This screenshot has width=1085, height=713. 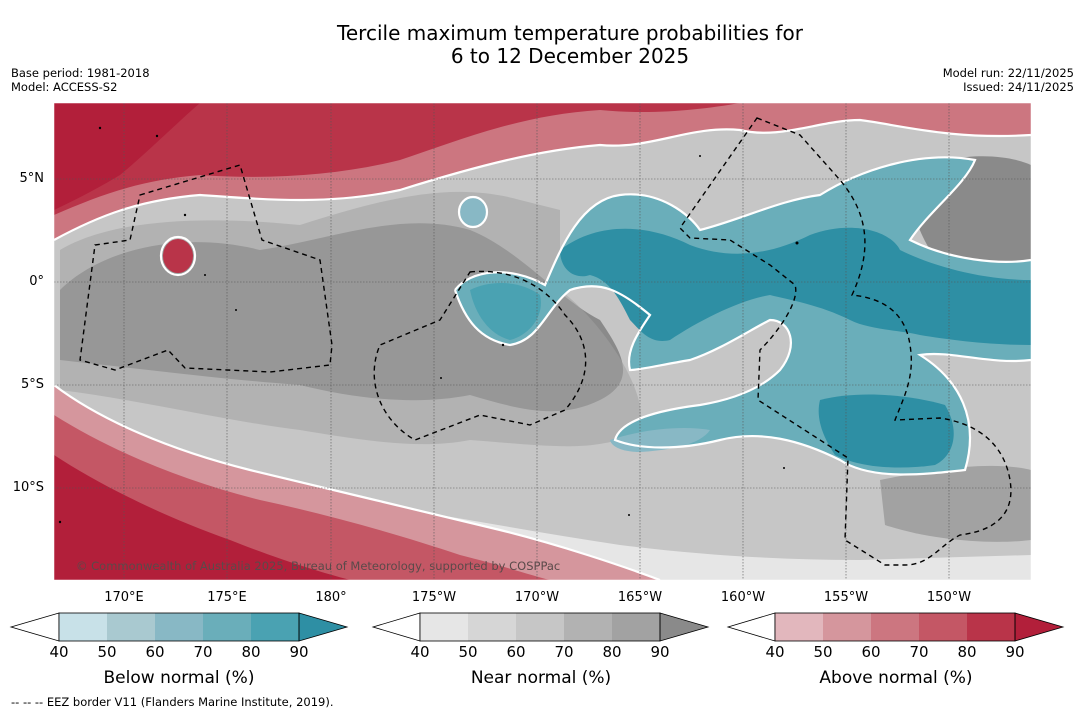 I want to click on lon-label-155w: 155°W, so click(x=846, y=597).